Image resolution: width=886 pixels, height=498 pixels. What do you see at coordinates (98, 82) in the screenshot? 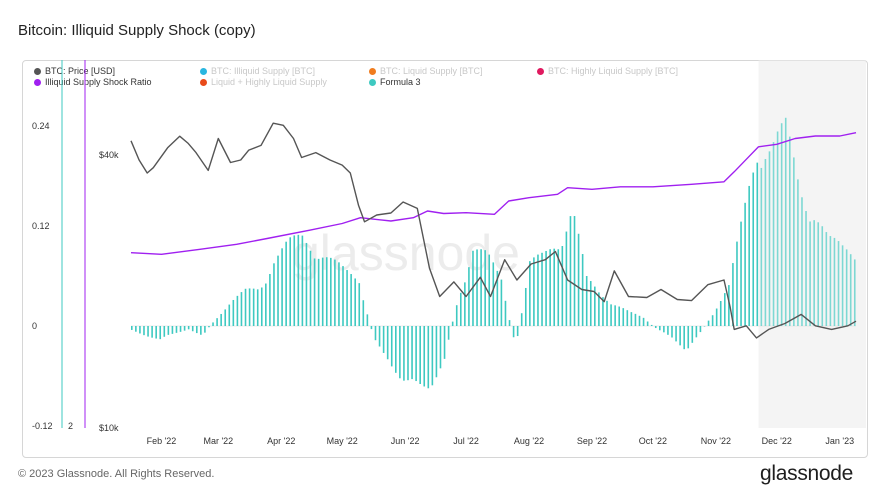
I see `legend-label: Illiquid Supply Shock Ratio` at bounding box center [98, 82].